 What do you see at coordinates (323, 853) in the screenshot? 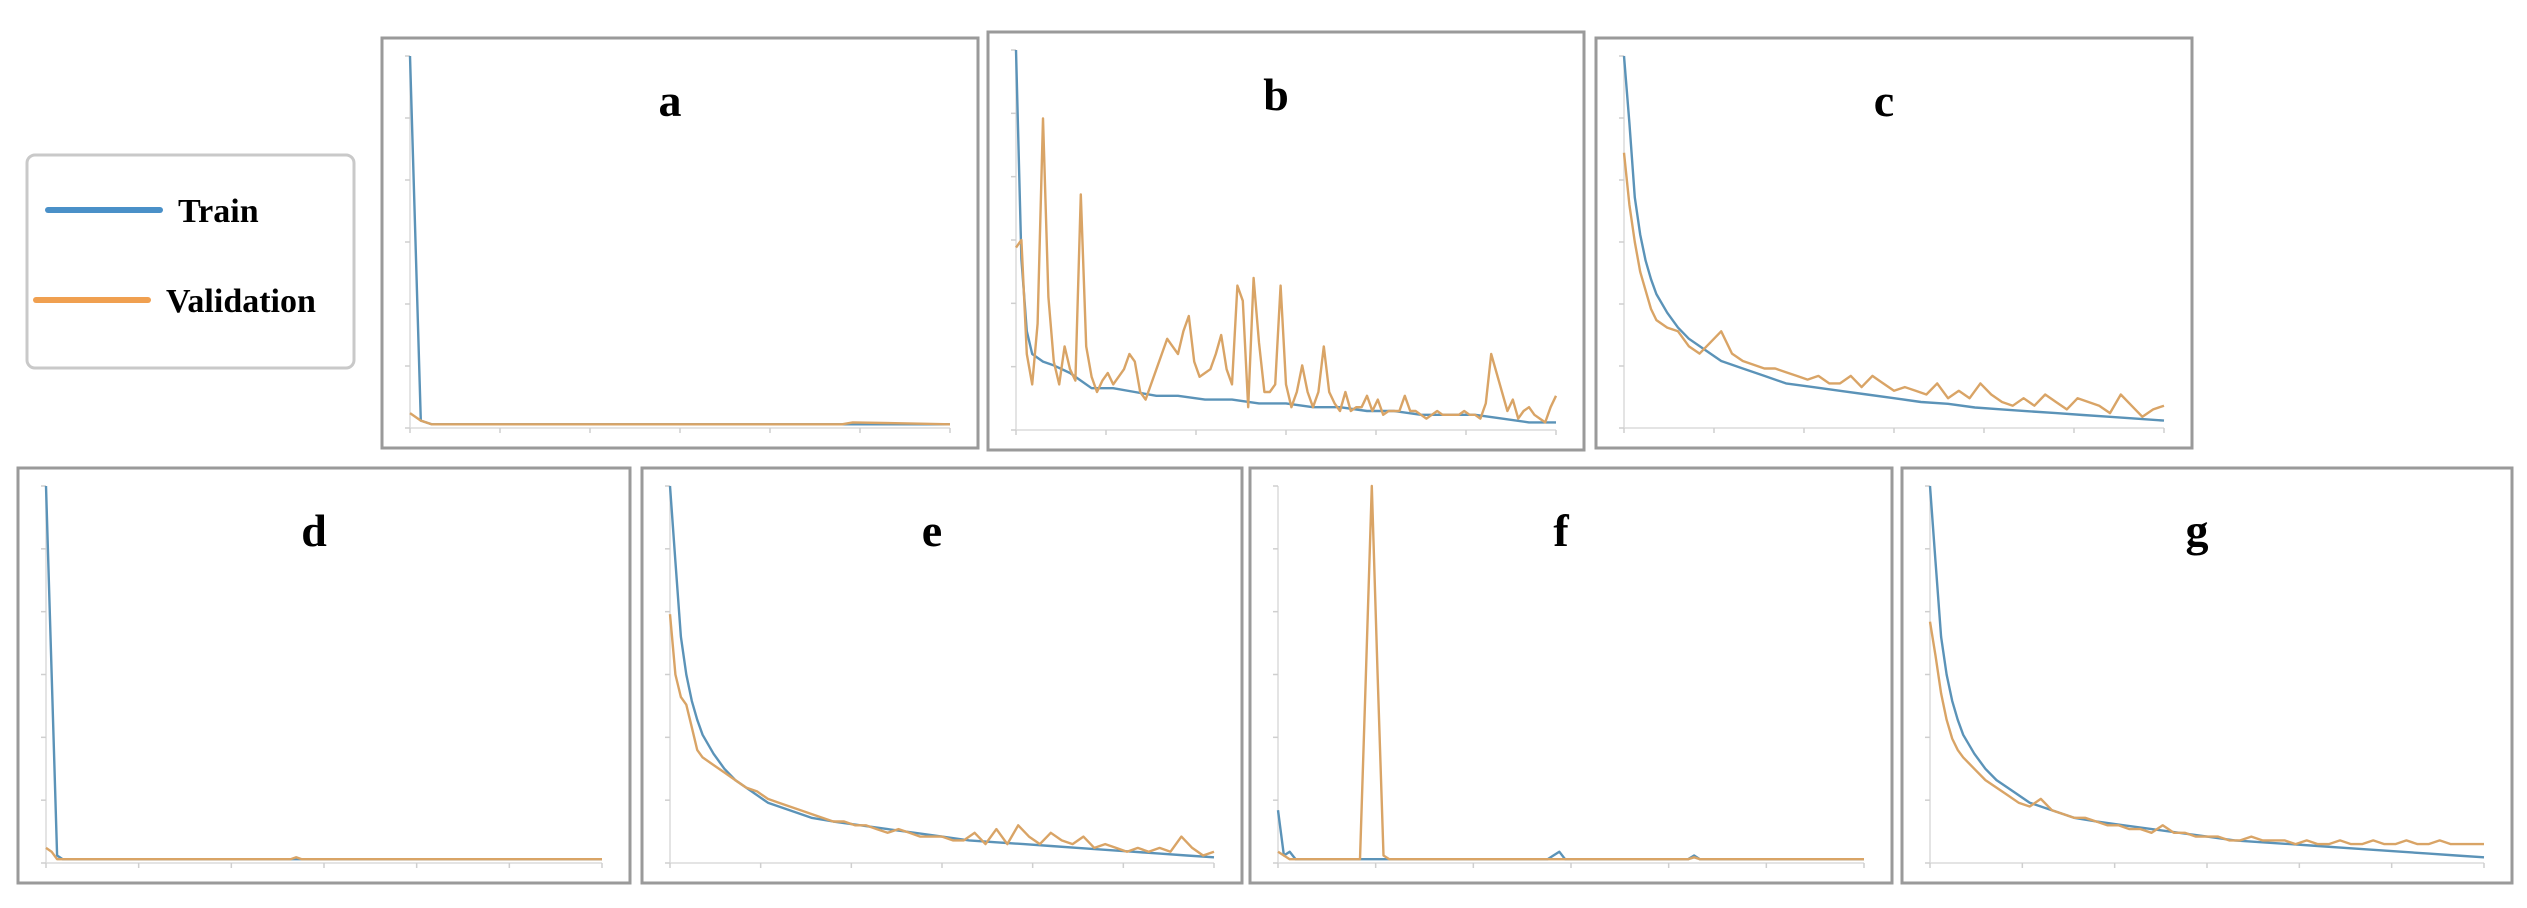
I see `series-validation-d` at bounding box center [323, 853].